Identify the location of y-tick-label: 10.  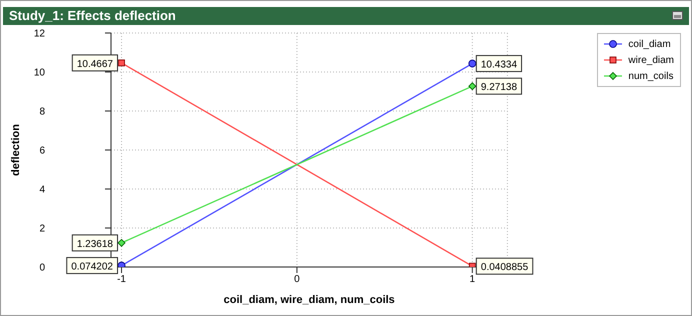
(40, 73).